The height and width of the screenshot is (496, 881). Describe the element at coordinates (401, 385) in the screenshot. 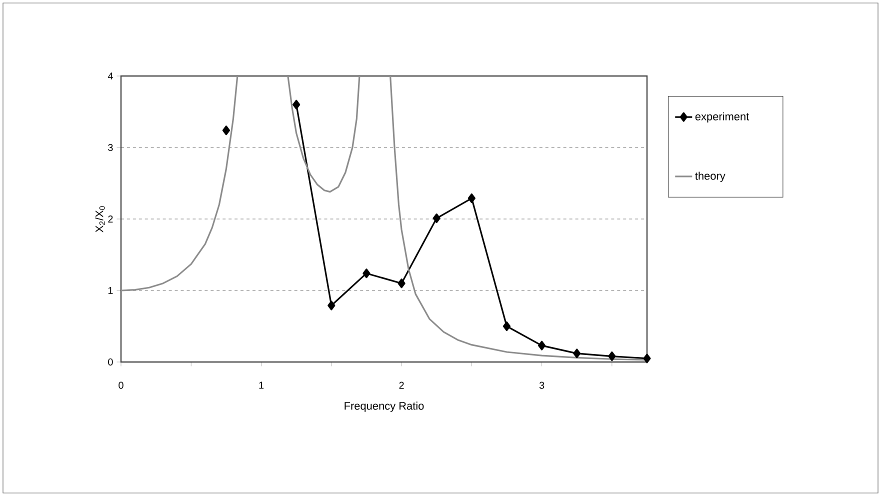

I see `x-tick-label: 2` at that location.